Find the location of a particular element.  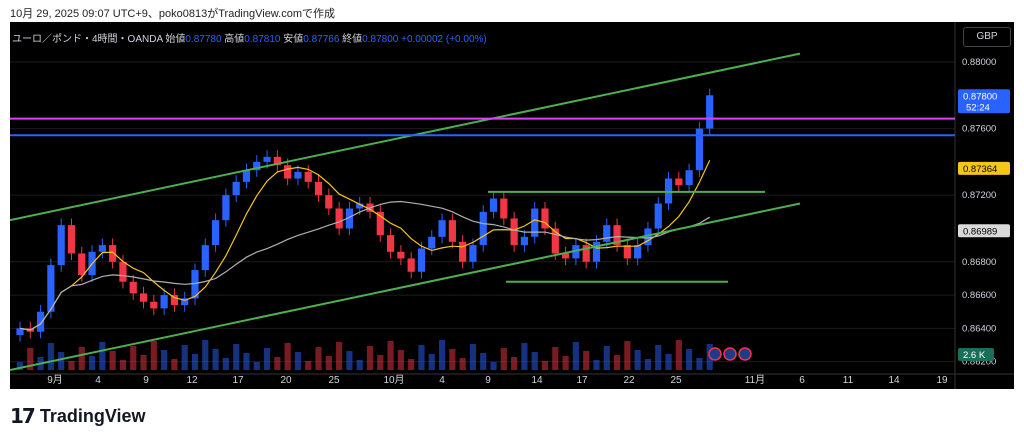

price-label: 0.87800 is located at coordinates (980, 96).